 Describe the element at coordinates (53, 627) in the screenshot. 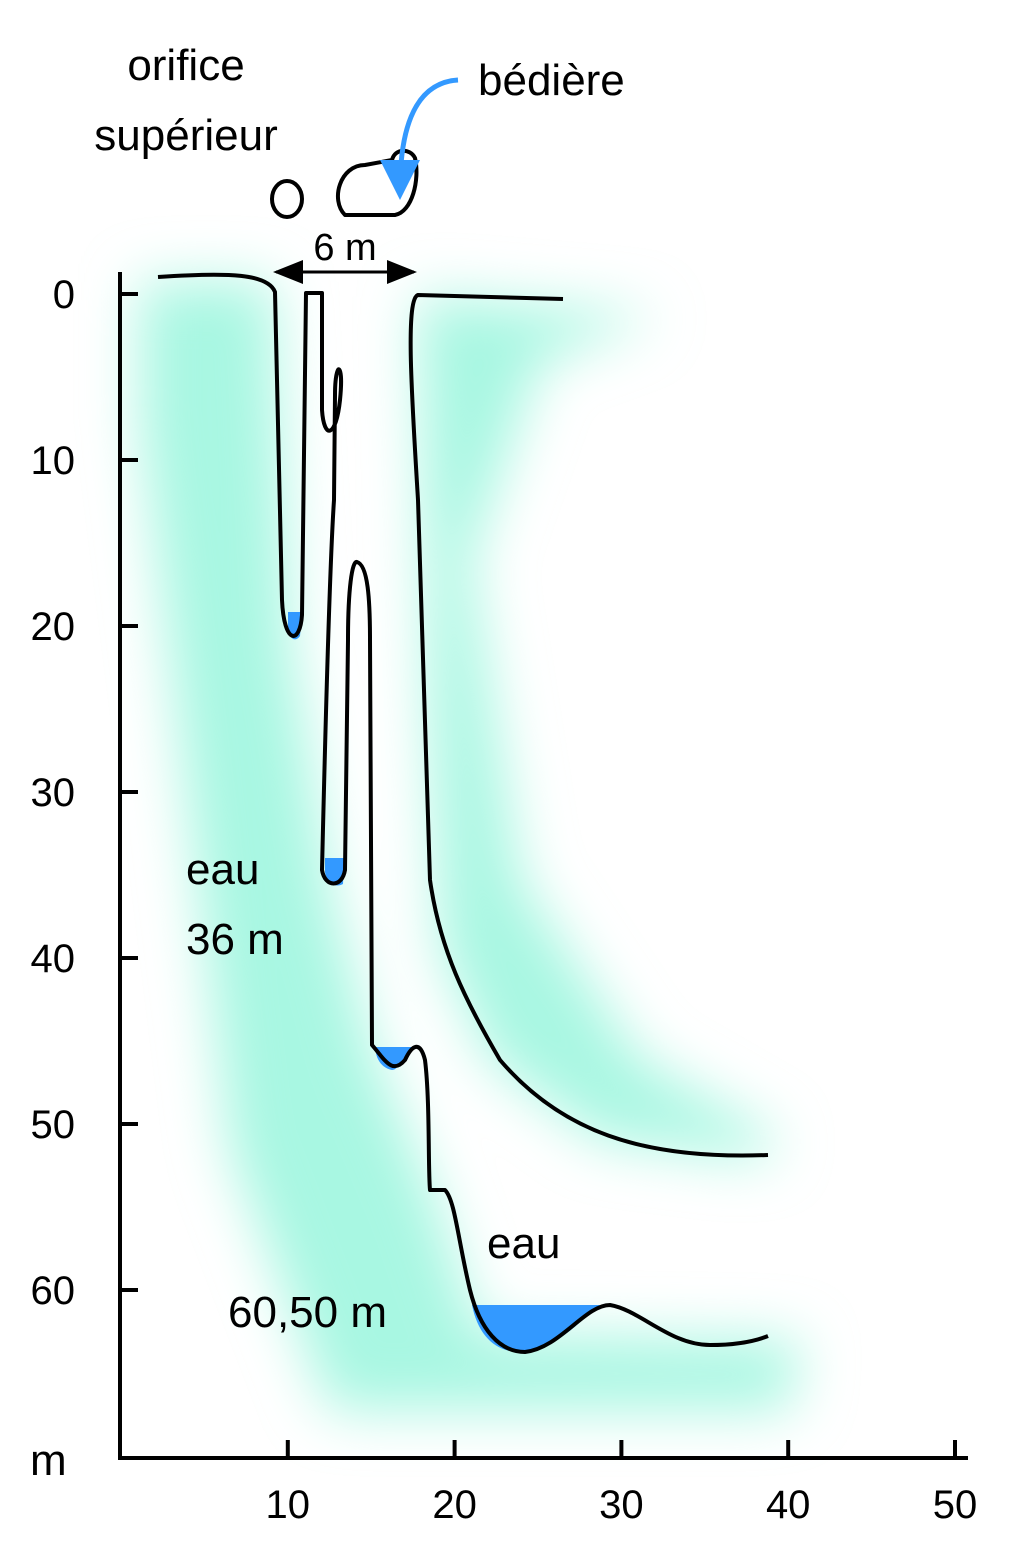

I see `y-tick-label: 20` at that location.